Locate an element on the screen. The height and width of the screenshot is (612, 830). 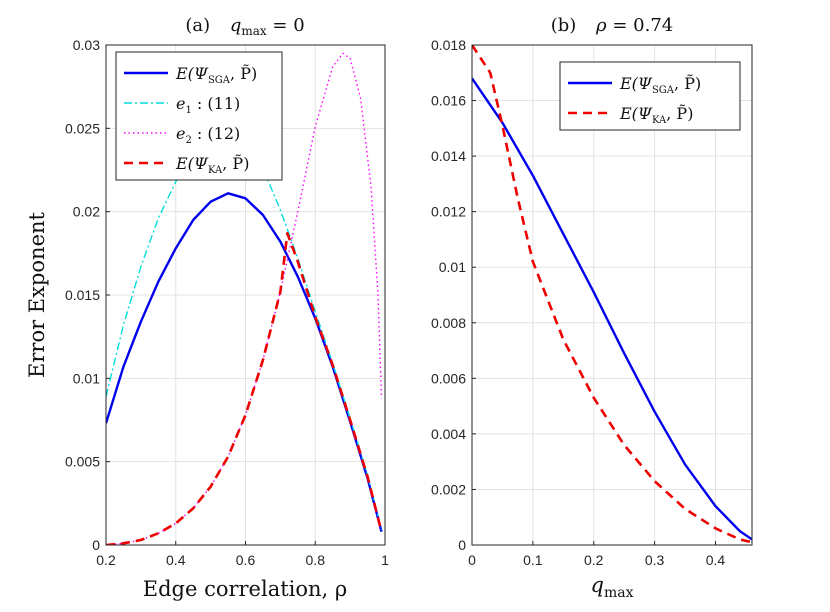
y-tick-label: 0.03 is located at coordinates (86, 45).